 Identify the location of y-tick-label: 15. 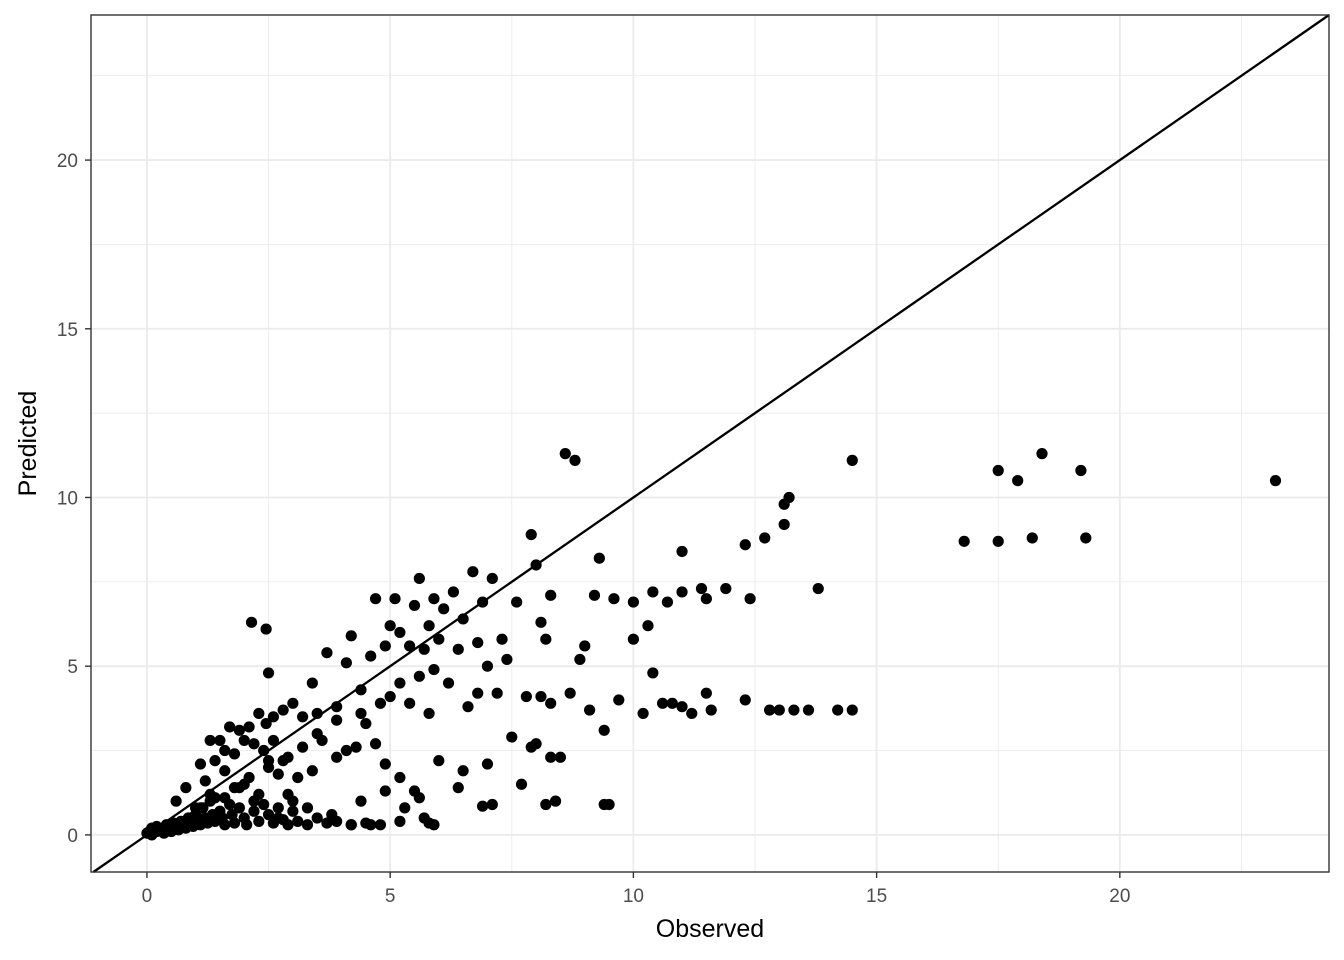
(67, 330).